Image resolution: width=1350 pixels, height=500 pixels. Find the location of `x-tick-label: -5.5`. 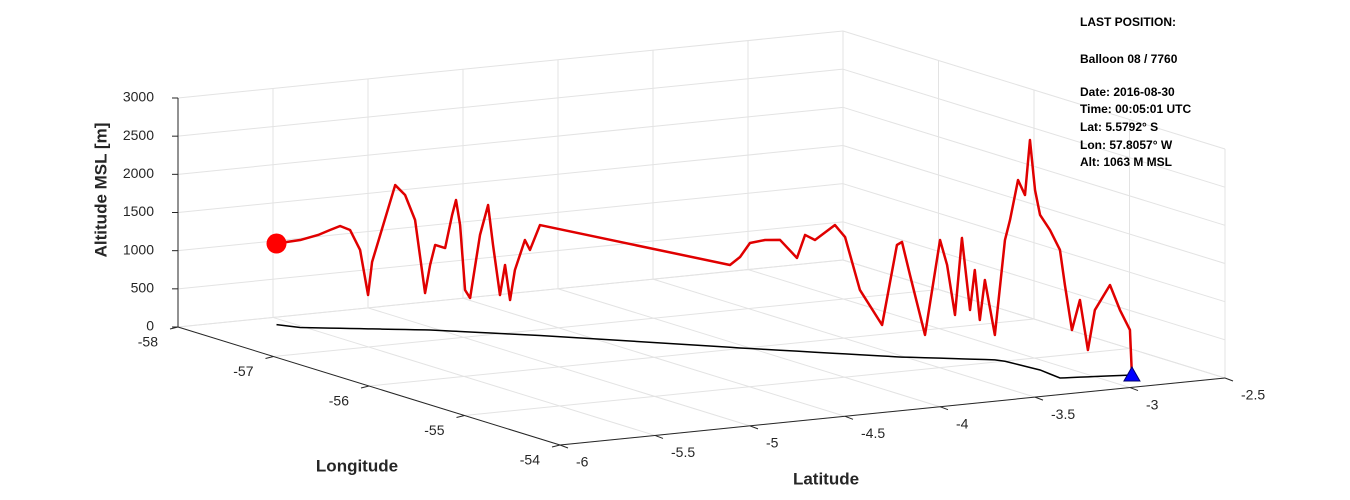

x-tick-label: -5.5 is located at coordinates (683, 452).